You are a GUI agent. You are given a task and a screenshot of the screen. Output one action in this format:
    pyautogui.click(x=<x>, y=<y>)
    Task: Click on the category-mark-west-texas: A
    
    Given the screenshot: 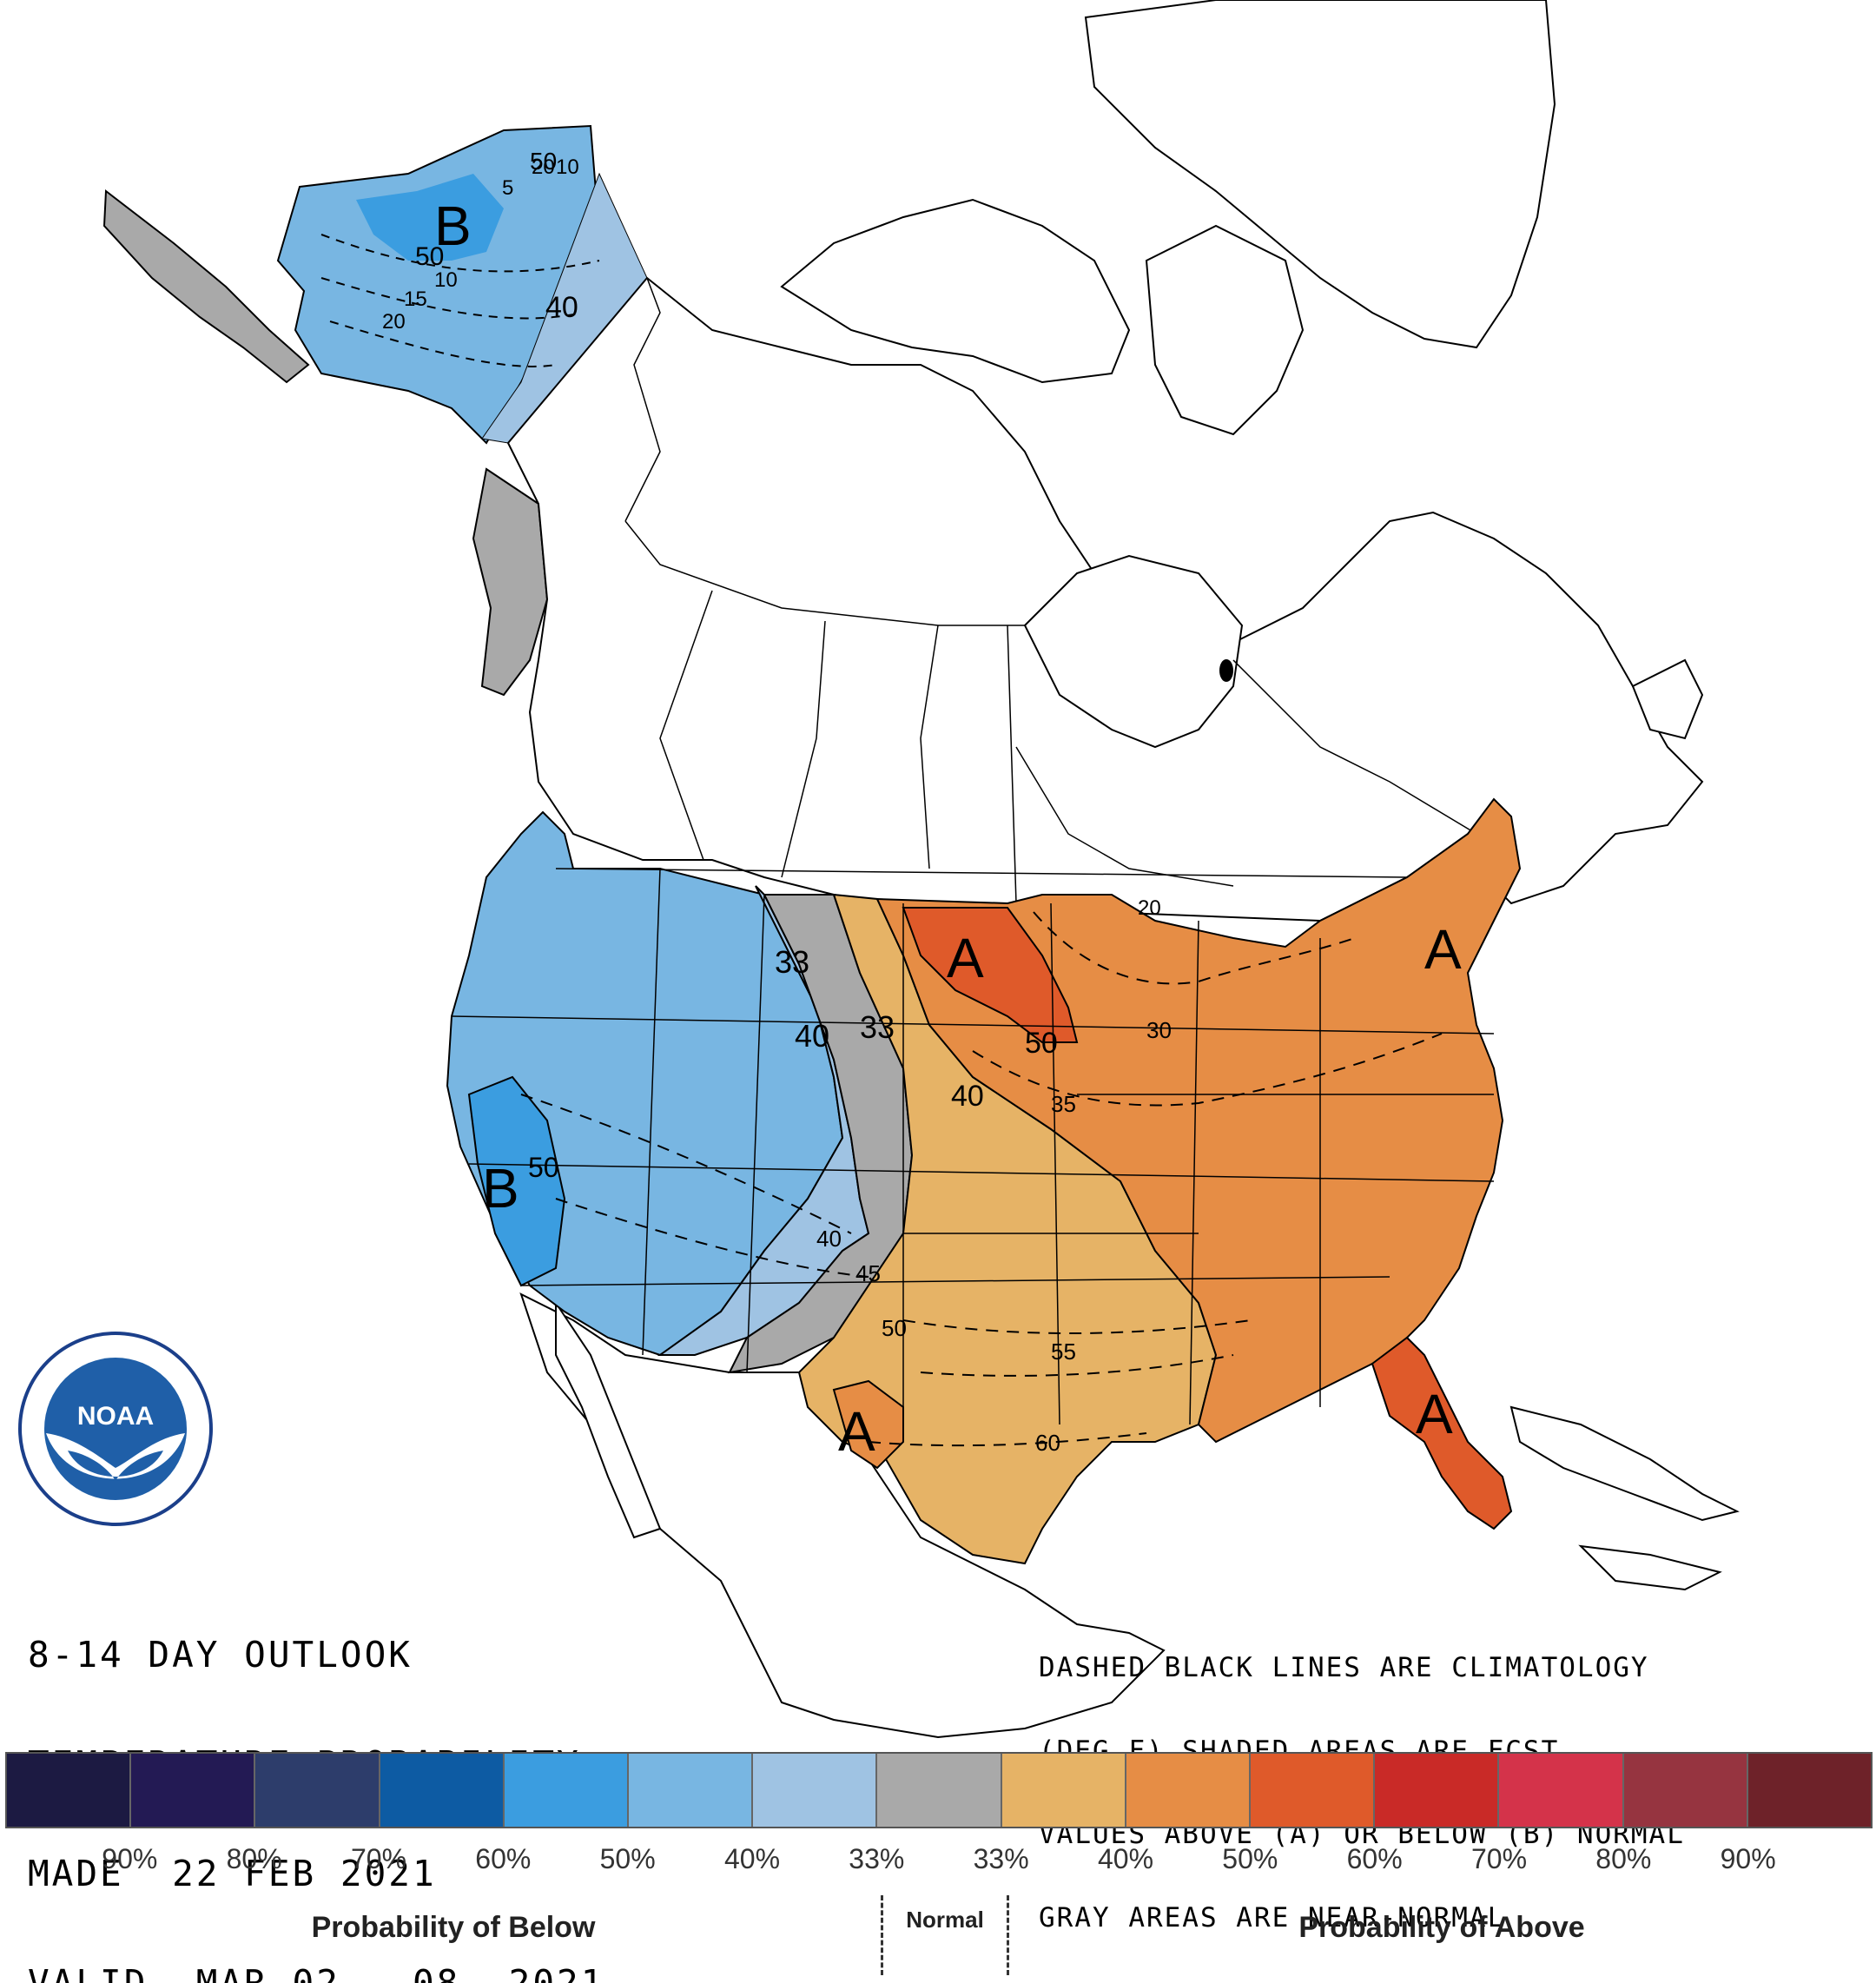 What is the action you would take?
    pyautogui.click(x=856, y=1431)
    